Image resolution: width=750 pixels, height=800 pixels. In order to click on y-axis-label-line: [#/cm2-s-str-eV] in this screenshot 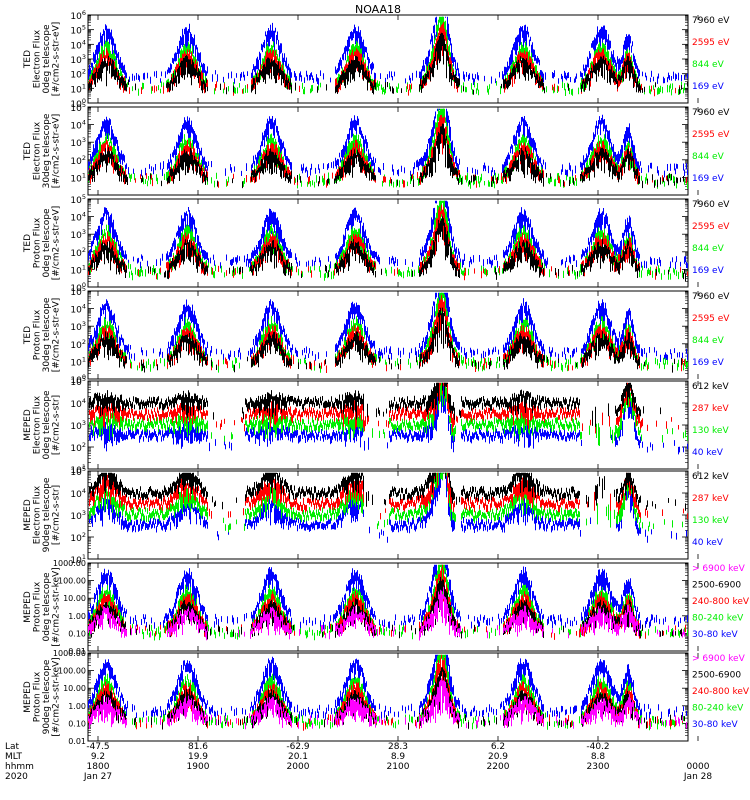, I will do `click(56, 243)`.